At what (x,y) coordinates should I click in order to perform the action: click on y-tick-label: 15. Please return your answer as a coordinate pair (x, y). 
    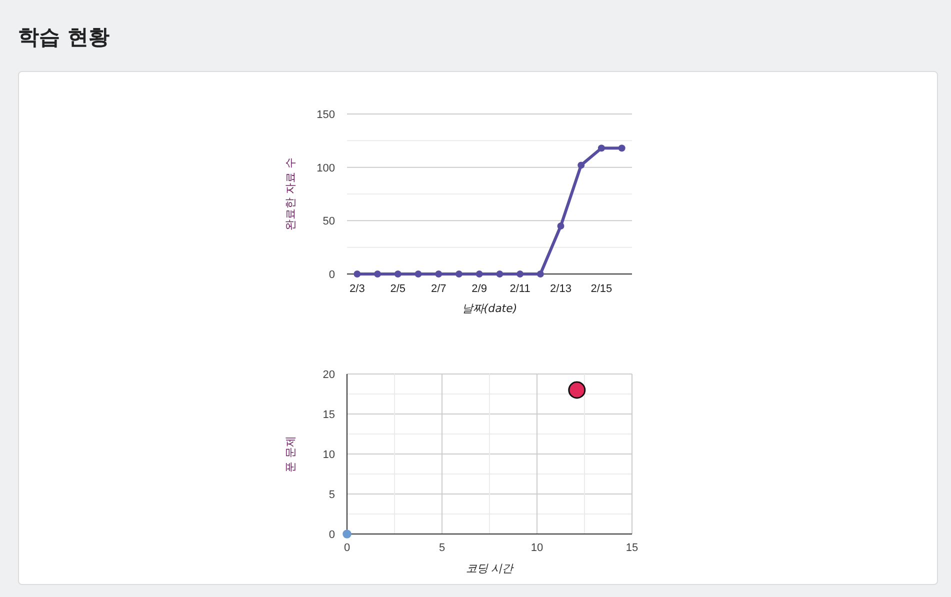
    Looking at the image, I should click on (328, 415).